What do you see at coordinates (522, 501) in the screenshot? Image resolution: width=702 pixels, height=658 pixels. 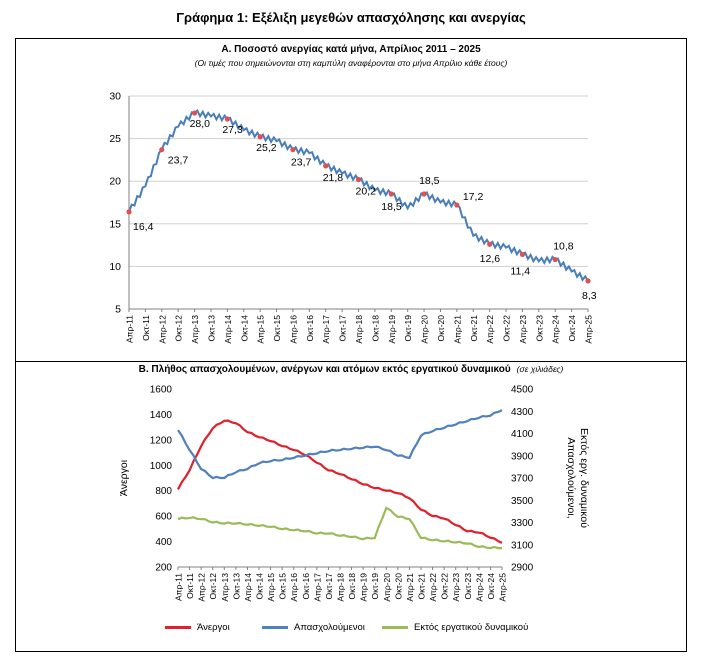 I see `y-right-tick-label-b: 3500` at bounding box center [522, 501].